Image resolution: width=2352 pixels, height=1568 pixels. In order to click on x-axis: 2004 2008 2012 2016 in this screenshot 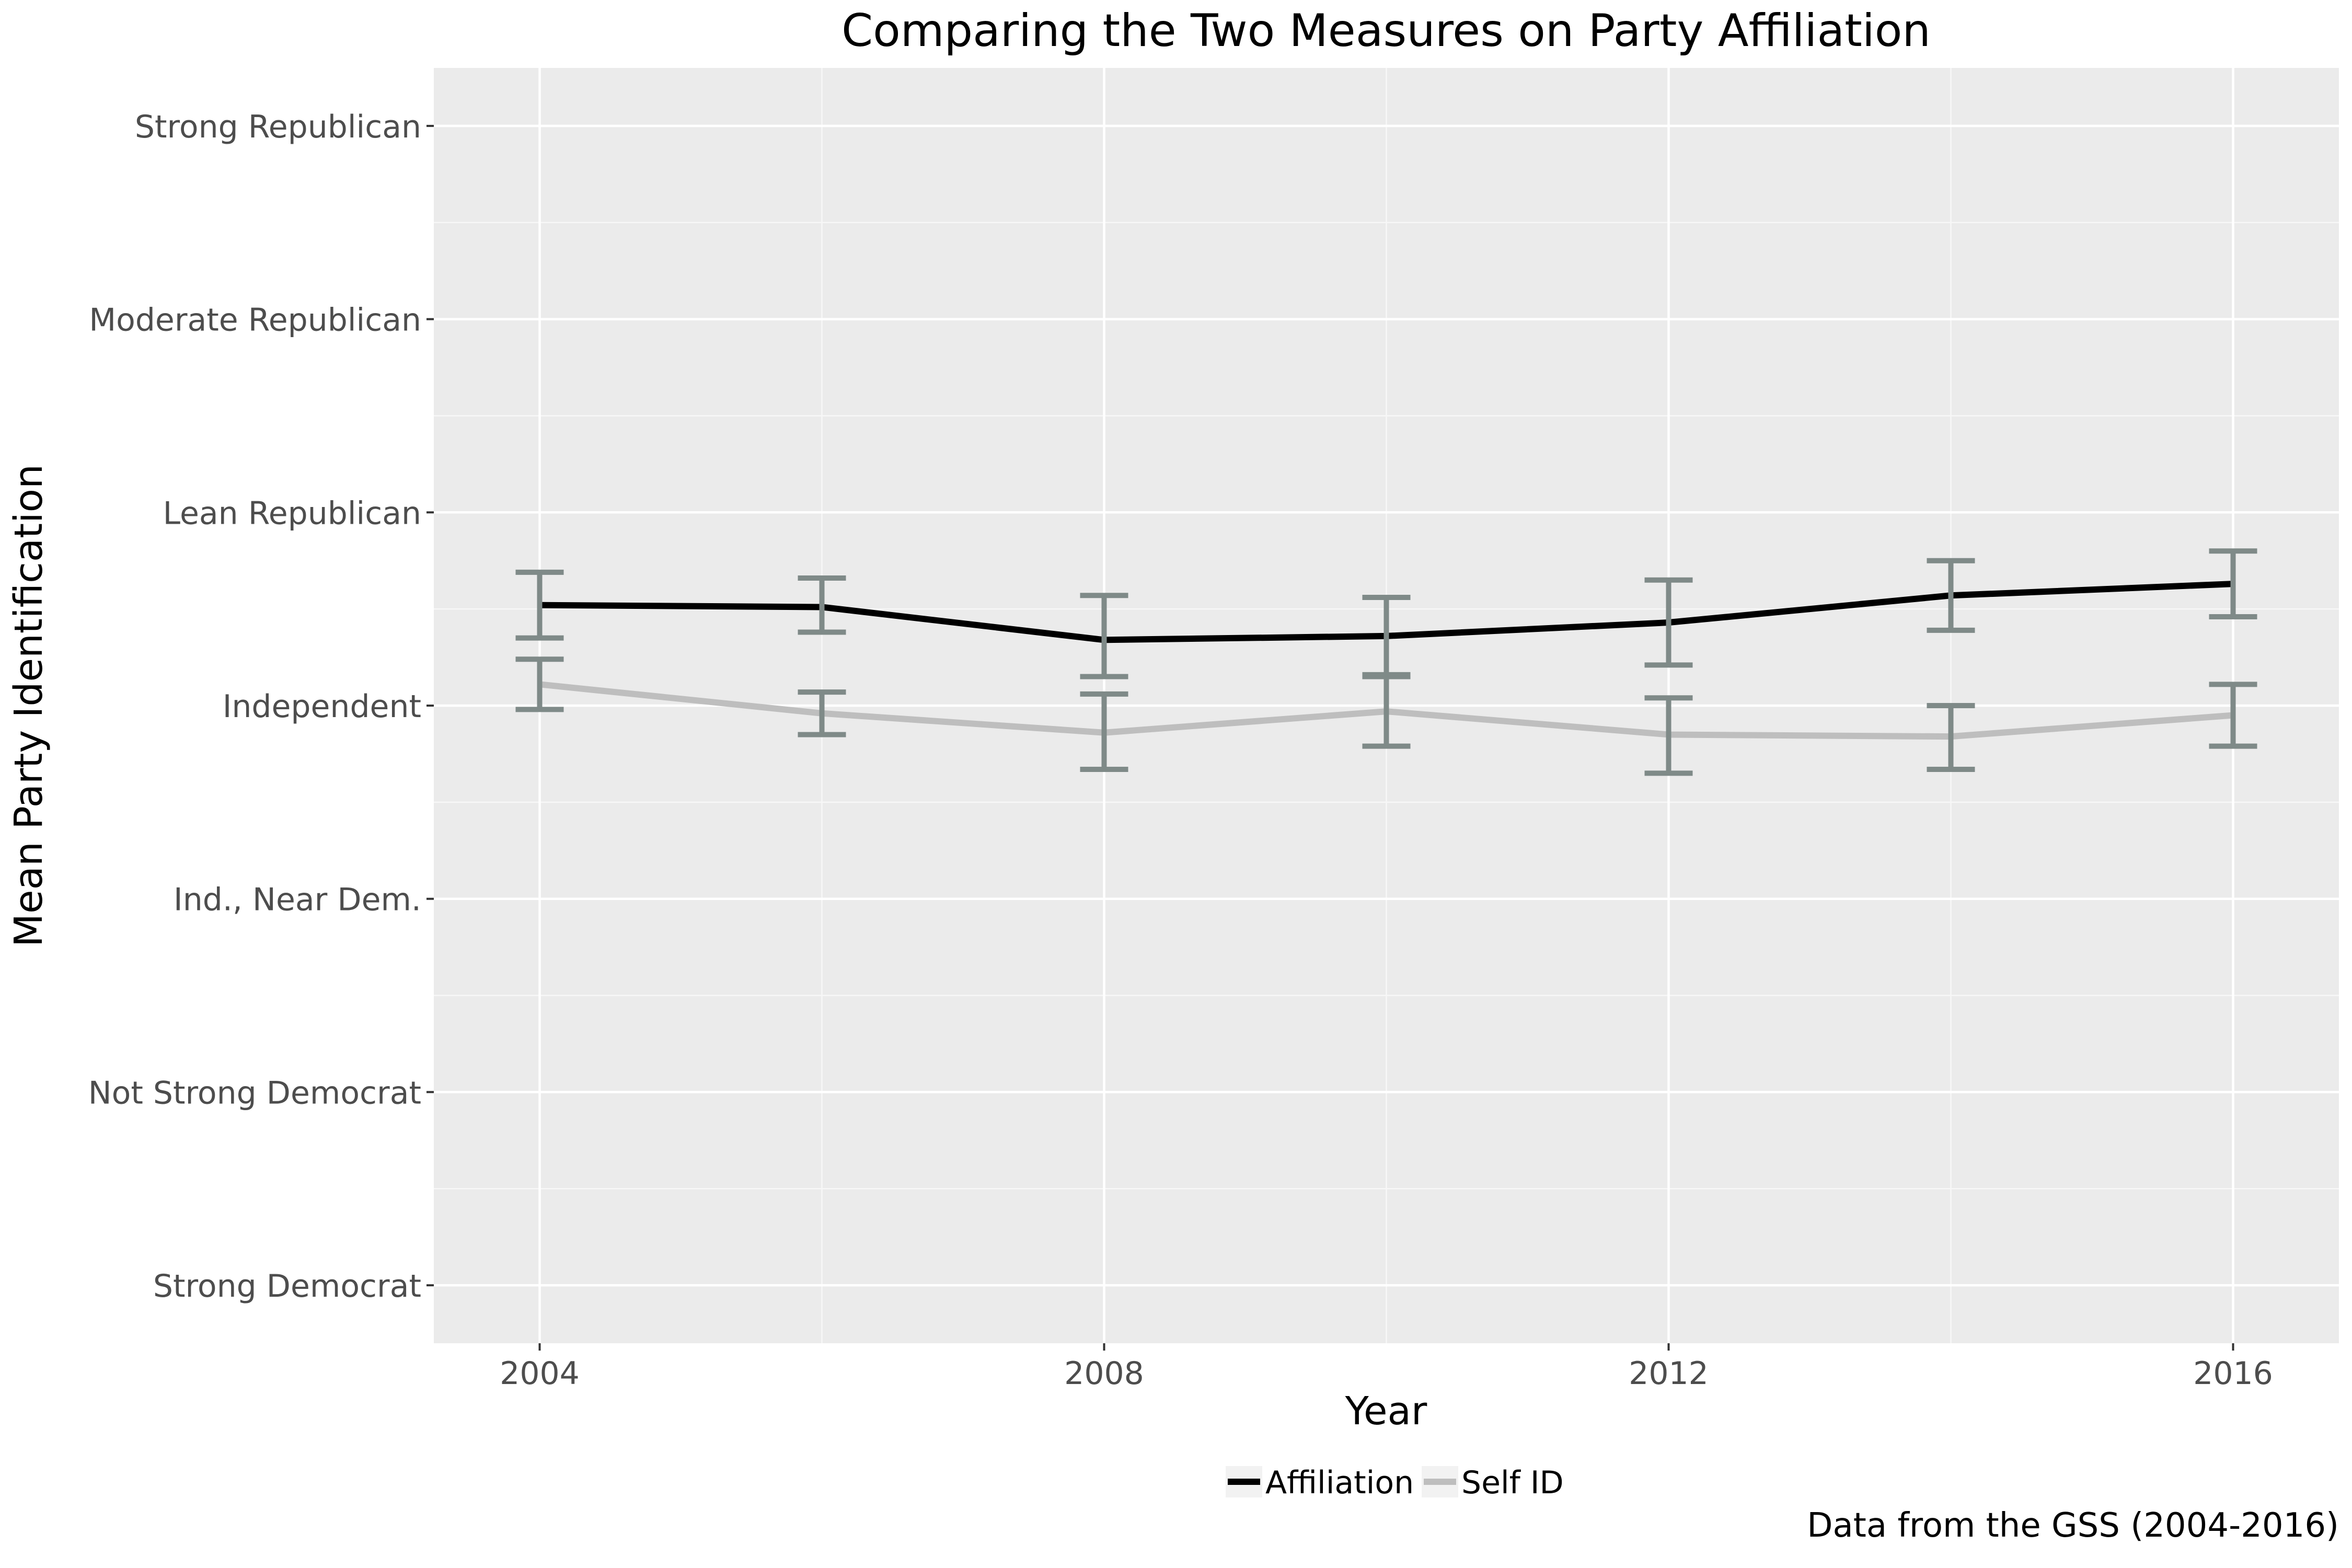, I will do `click(1386, 1367)`.